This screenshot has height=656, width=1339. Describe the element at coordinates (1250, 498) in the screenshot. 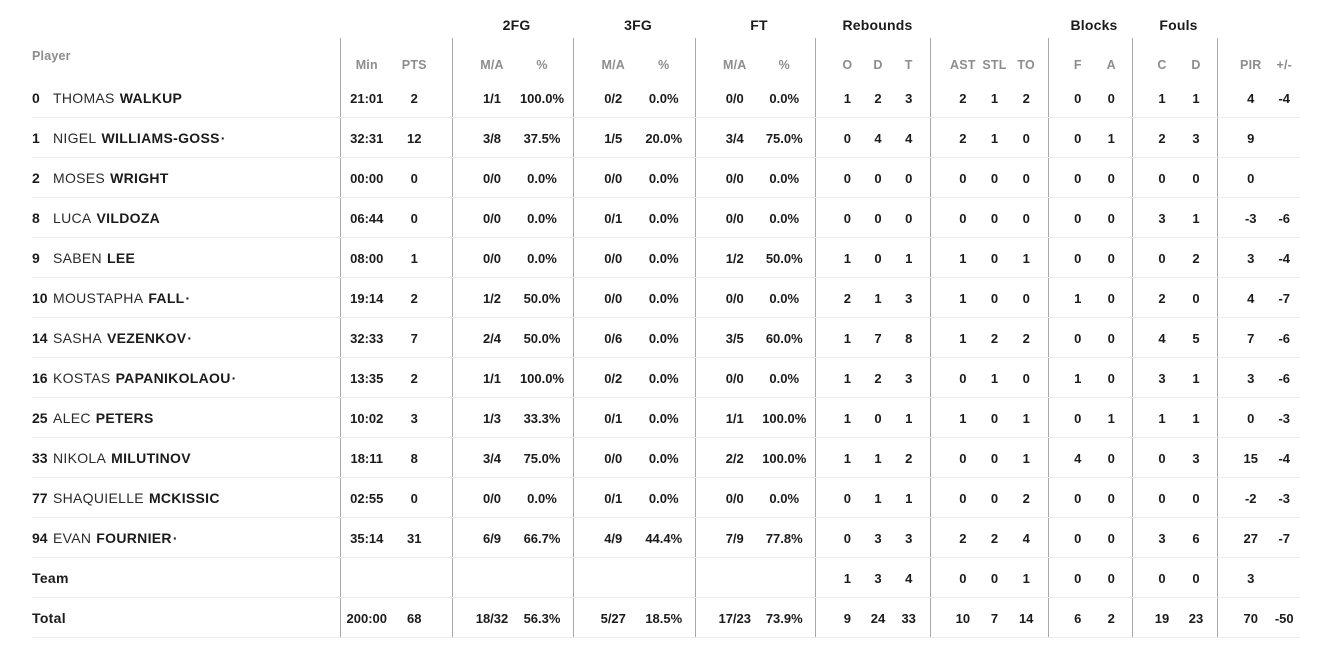

I see `pir-value: -2` at that location.